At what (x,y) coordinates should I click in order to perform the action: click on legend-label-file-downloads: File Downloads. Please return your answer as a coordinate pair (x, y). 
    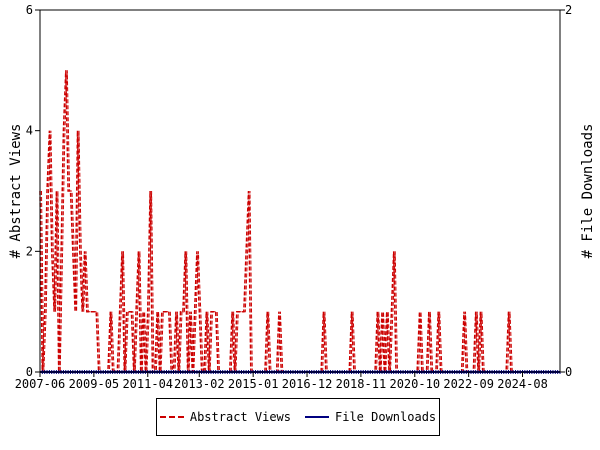
    Looking at the image, I should click on (386, 417).